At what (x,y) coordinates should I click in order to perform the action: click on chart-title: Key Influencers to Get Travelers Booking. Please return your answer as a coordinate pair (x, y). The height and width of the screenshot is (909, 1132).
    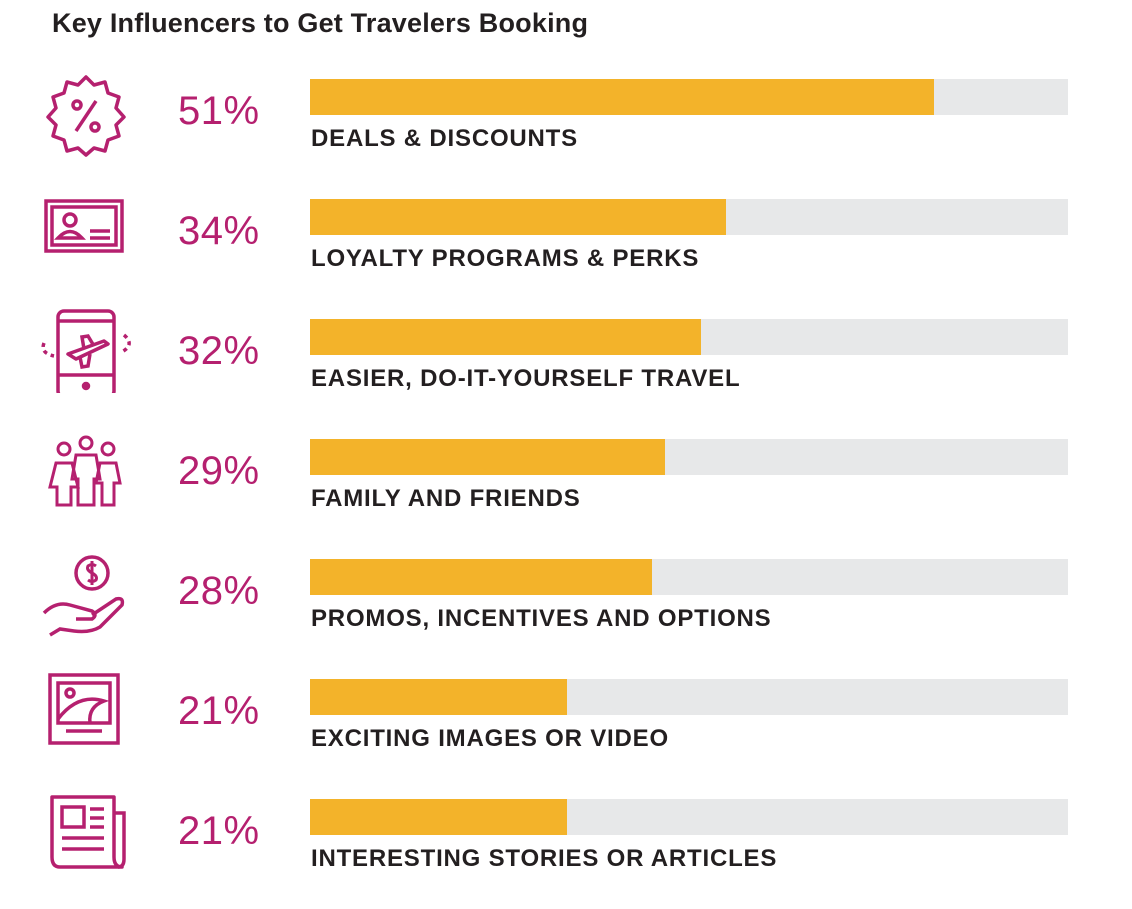
    Looking at the image, I should click on (320, 23).